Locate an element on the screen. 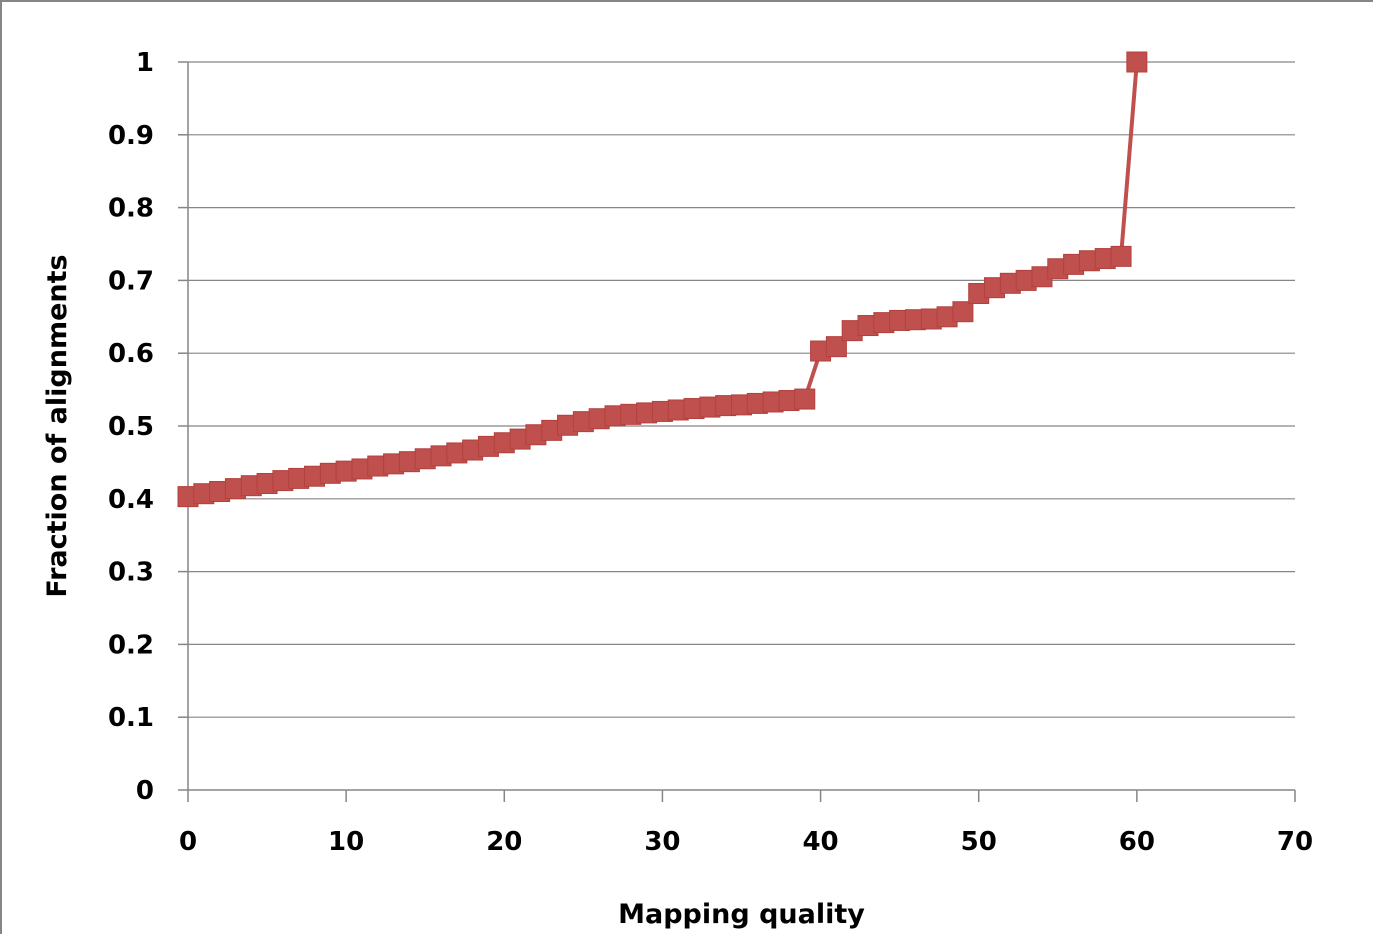  y-tick-label: 0.2 is located at coordinates (131, 645).